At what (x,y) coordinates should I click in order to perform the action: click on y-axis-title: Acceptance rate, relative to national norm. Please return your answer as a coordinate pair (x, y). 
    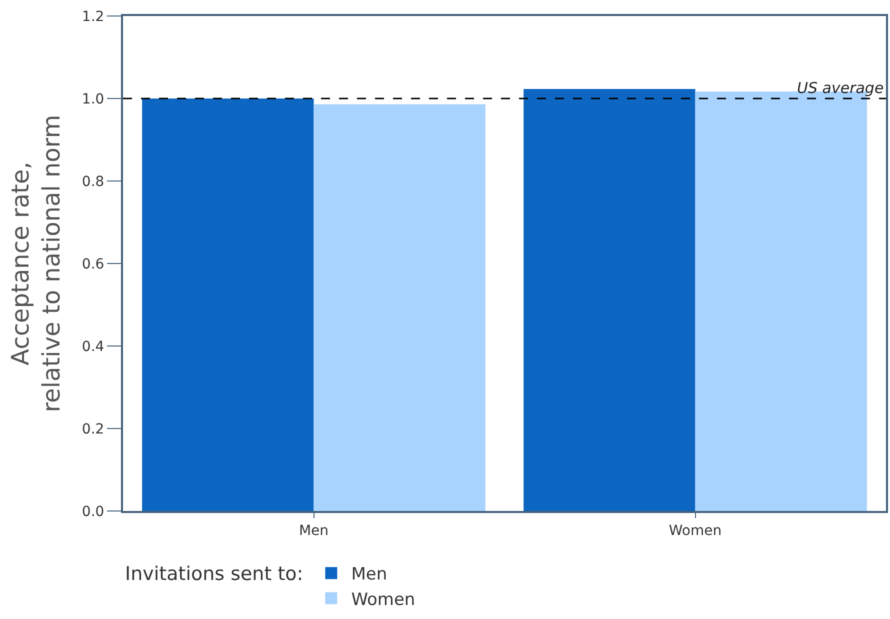
    Looking at the image, I should click on (36, 263).